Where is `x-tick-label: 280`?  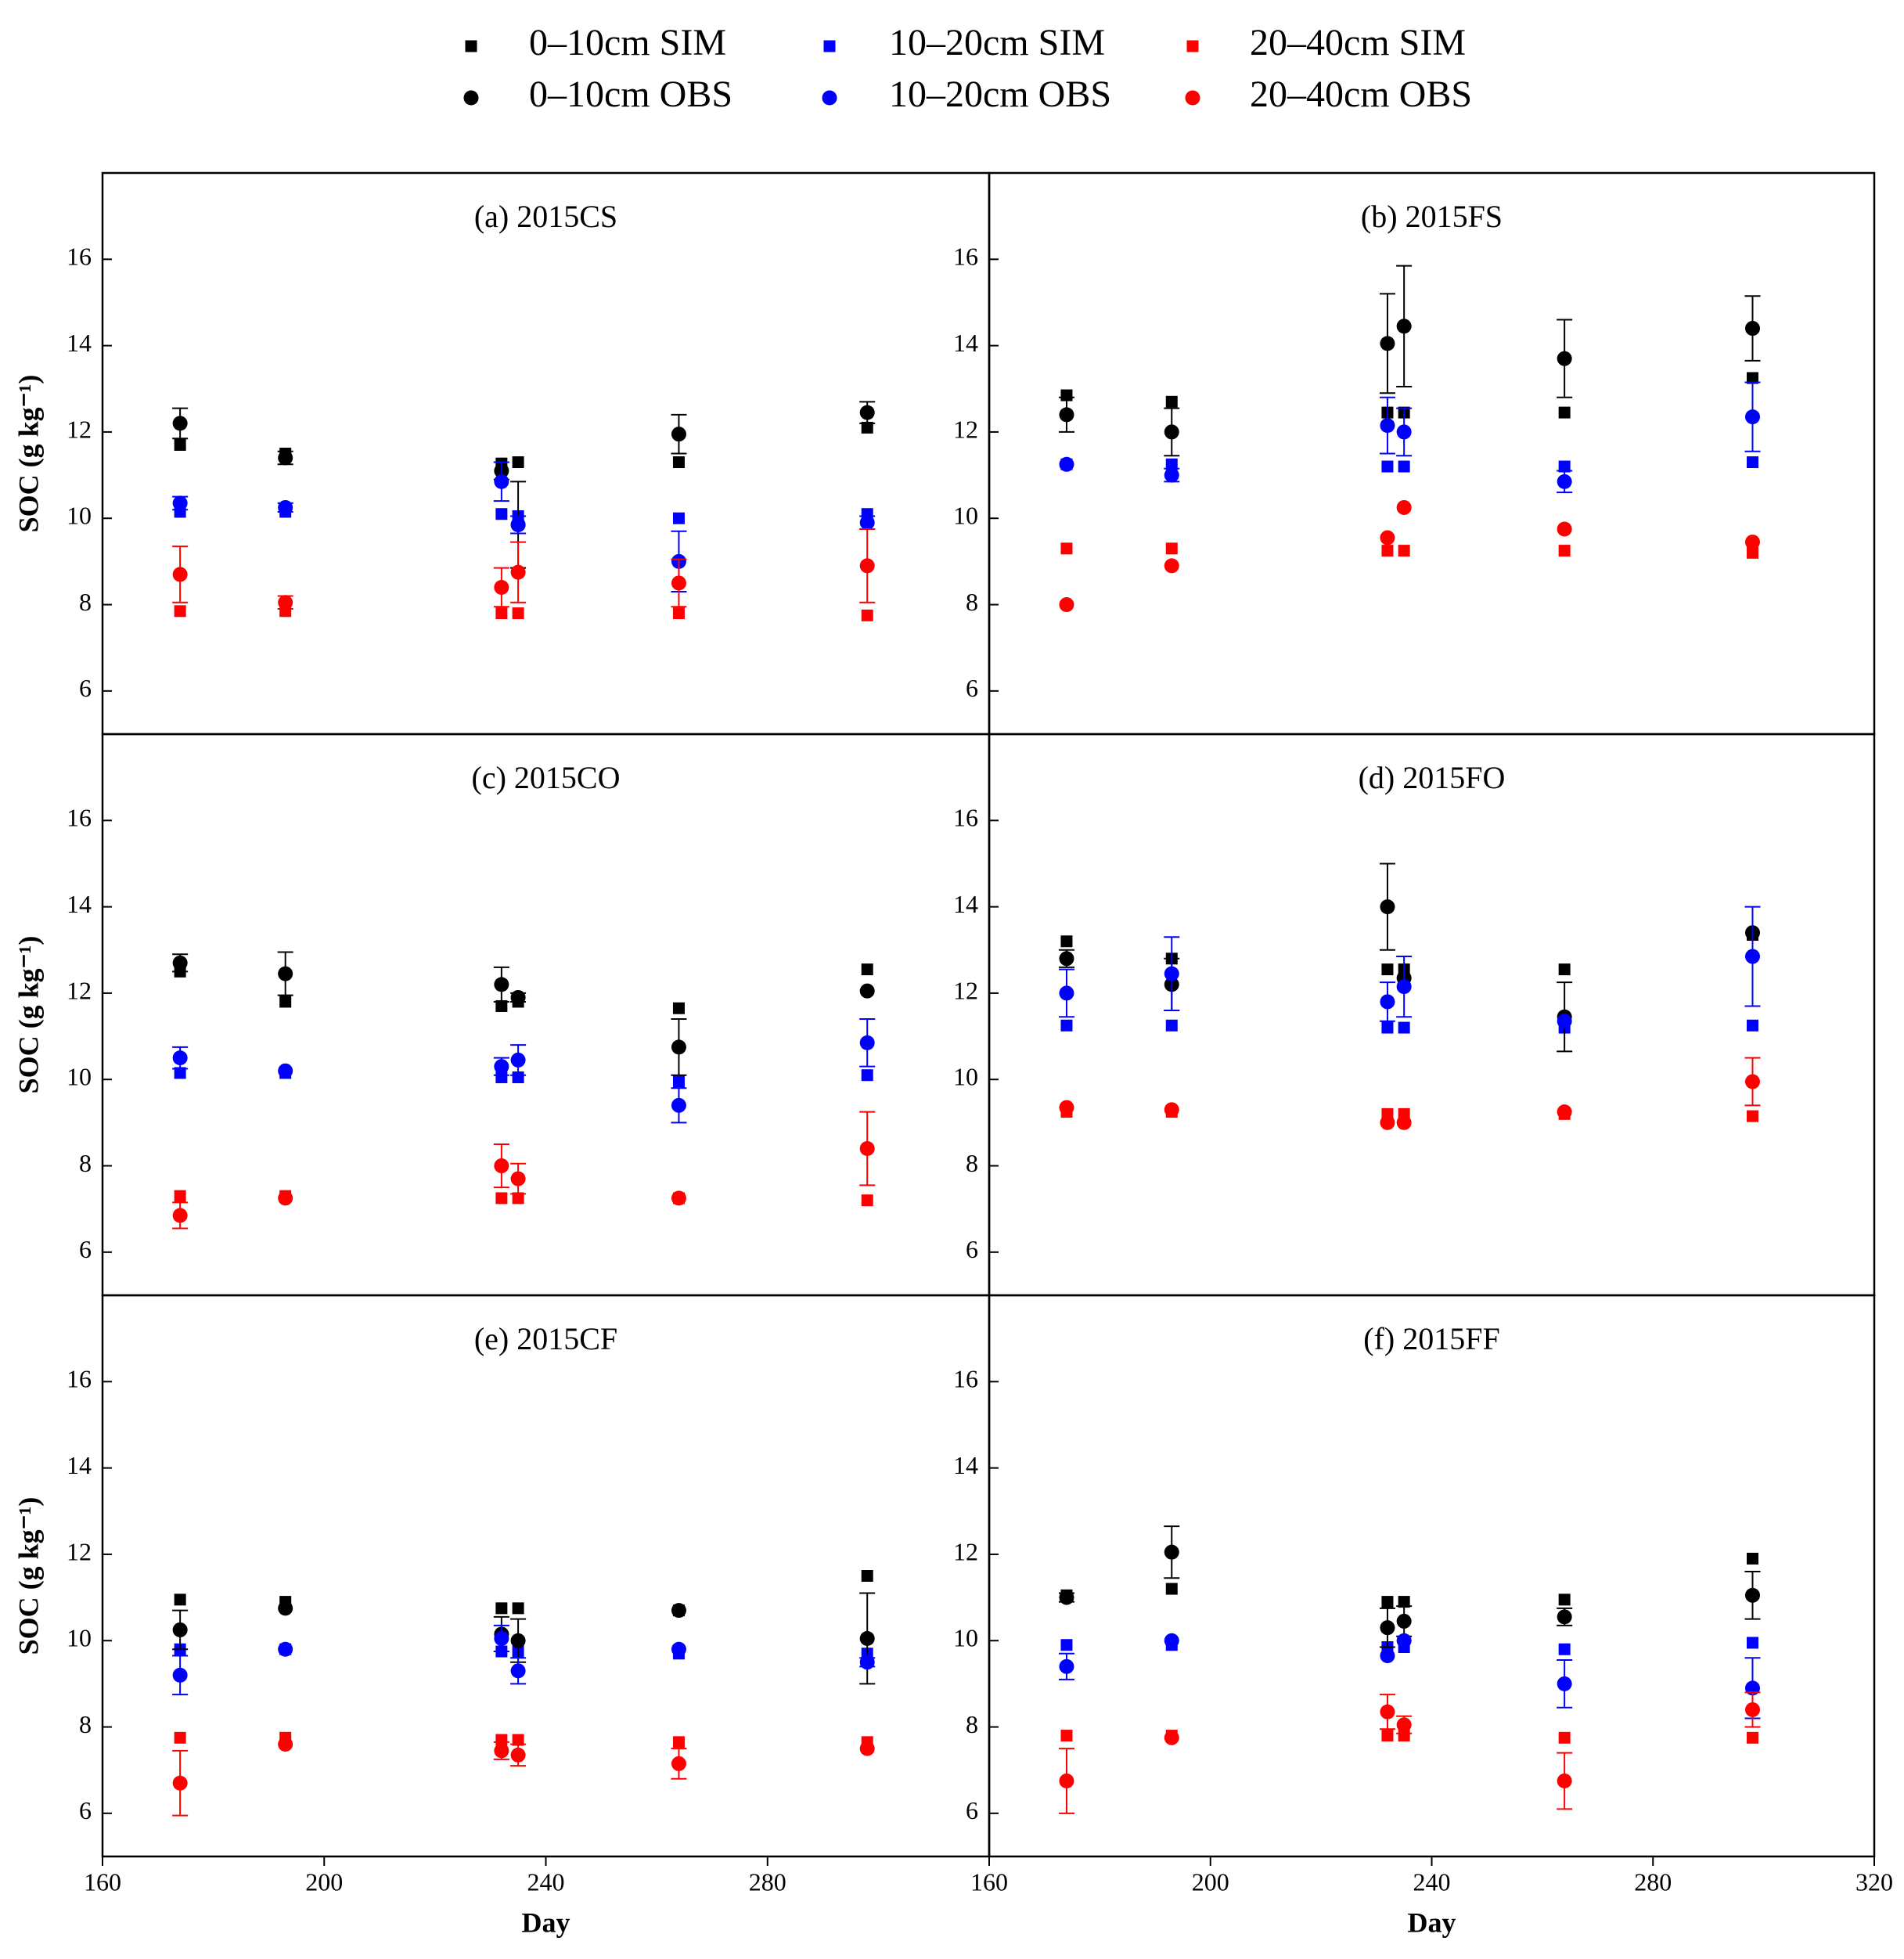 x-tick-label: 280 is located at coordinates (767, 1881).